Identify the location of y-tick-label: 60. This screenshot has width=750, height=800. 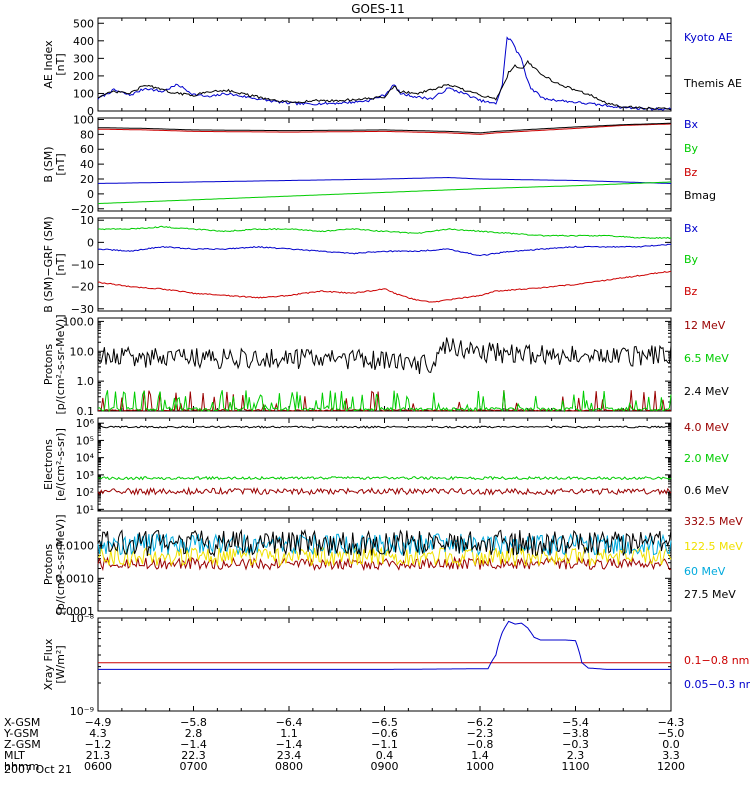
(87, 149).